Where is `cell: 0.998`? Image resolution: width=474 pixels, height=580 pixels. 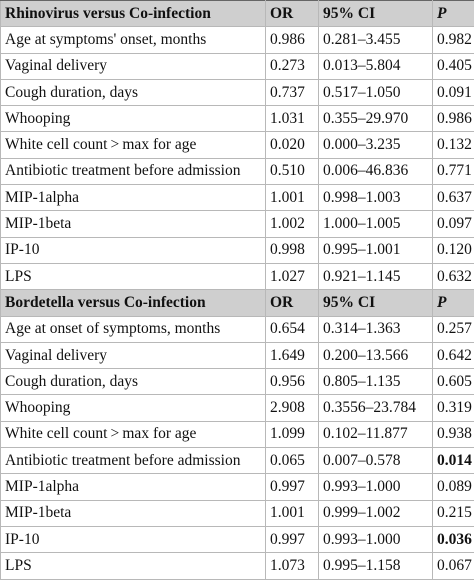 cell: 0.998 is located at coordinates (292, 250).